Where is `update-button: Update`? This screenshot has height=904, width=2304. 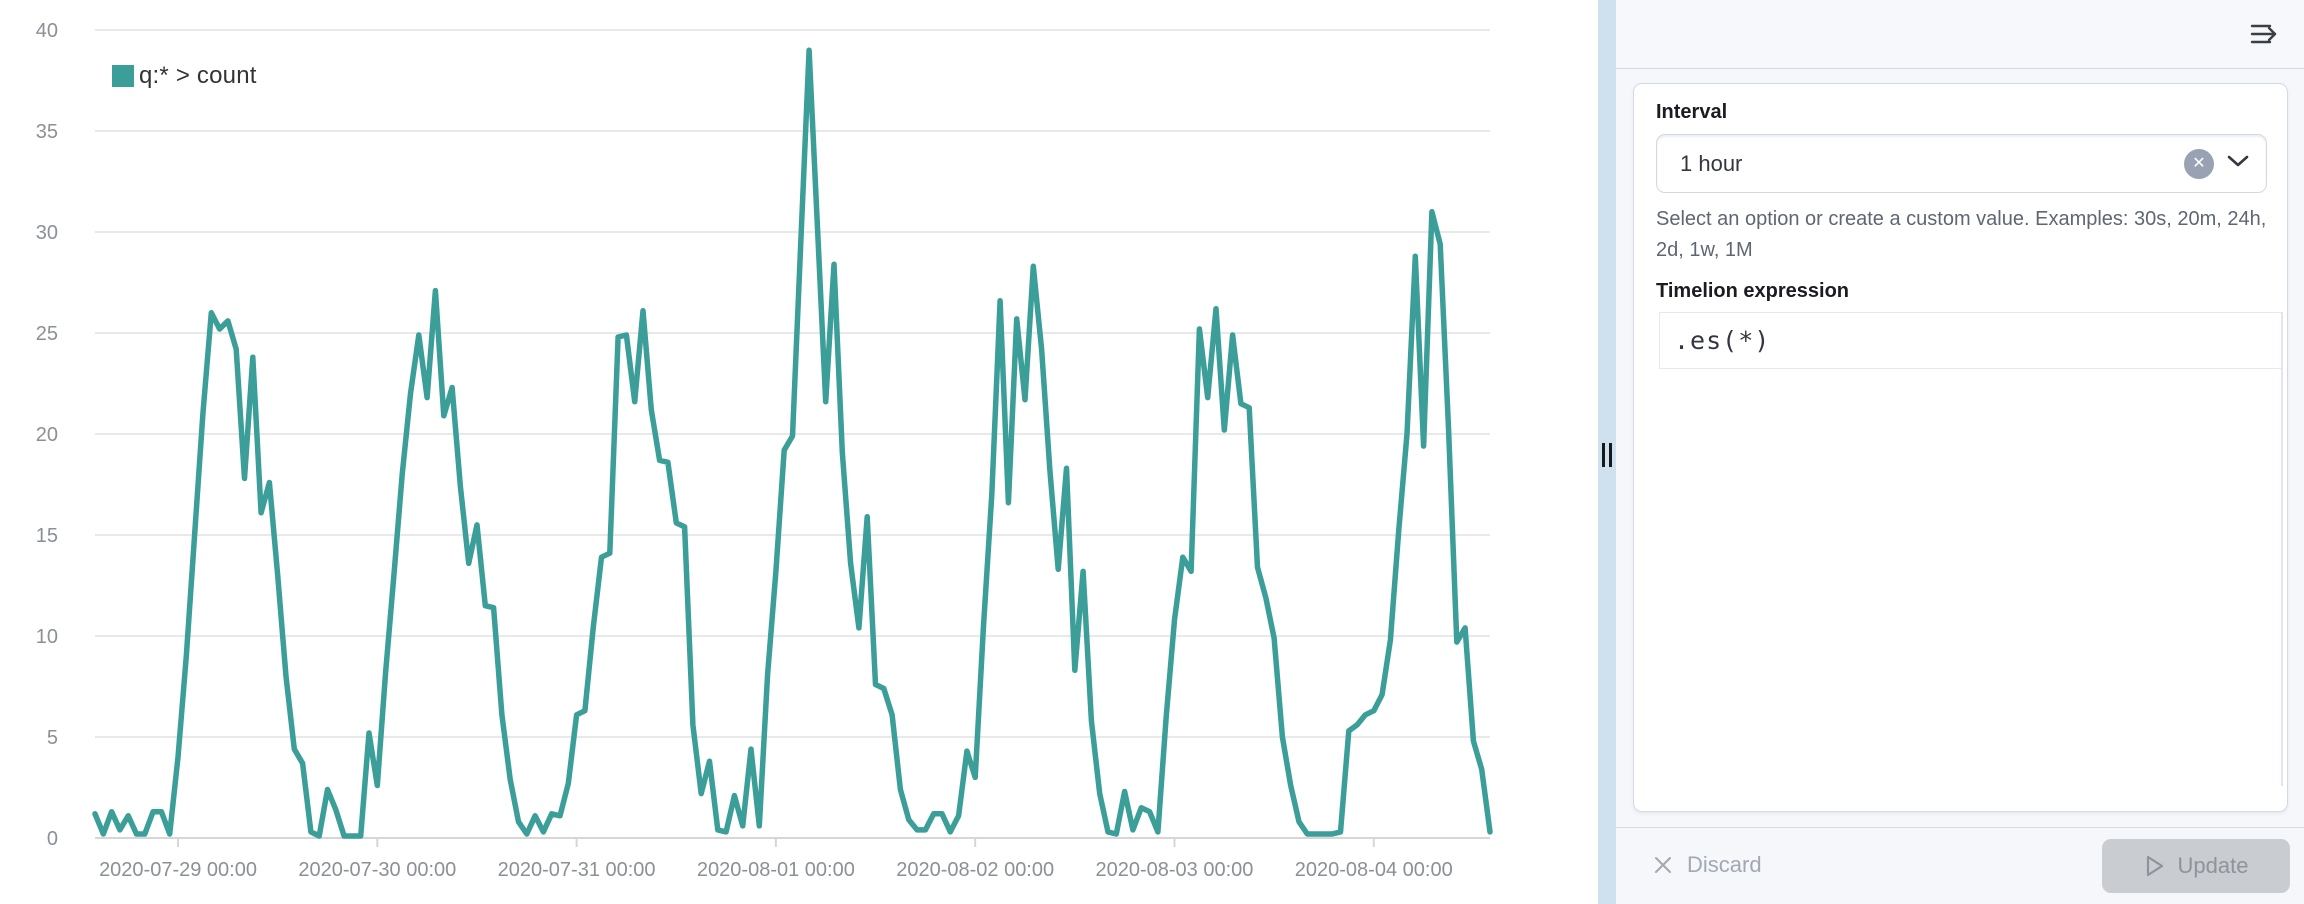
update-button: Update is located at coordinates (2196, 866).